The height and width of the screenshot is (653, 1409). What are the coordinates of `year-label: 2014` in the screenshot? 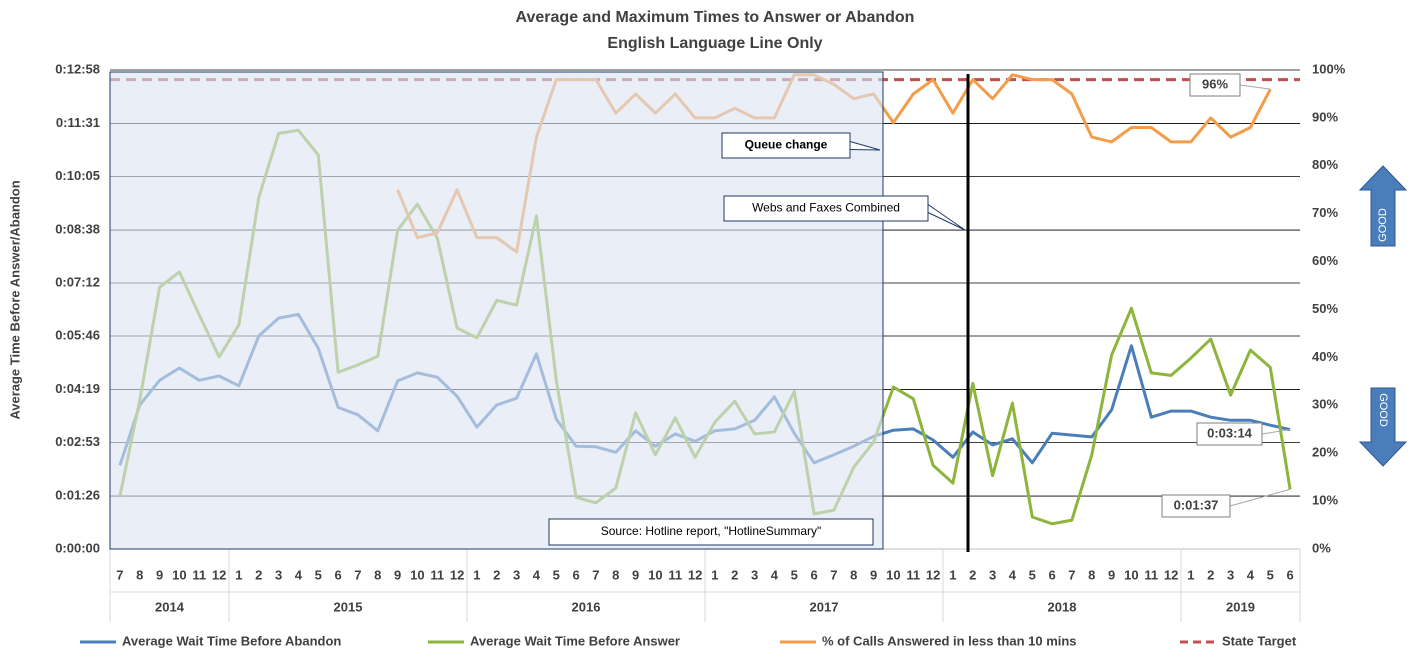 It's located at (170, 606).